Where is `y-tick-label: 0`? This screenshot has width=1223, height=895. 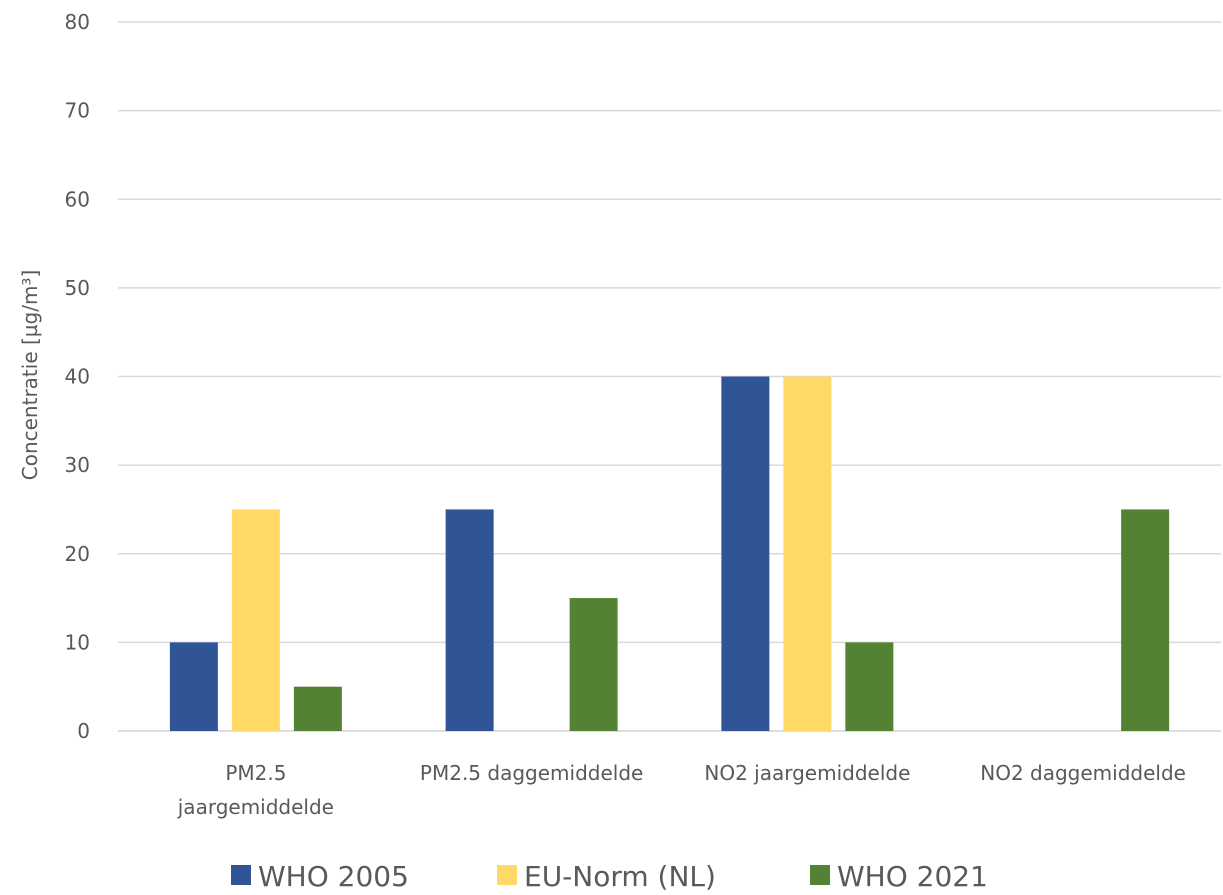 y-tick-label: 0 is located at coordinates (83, 731).